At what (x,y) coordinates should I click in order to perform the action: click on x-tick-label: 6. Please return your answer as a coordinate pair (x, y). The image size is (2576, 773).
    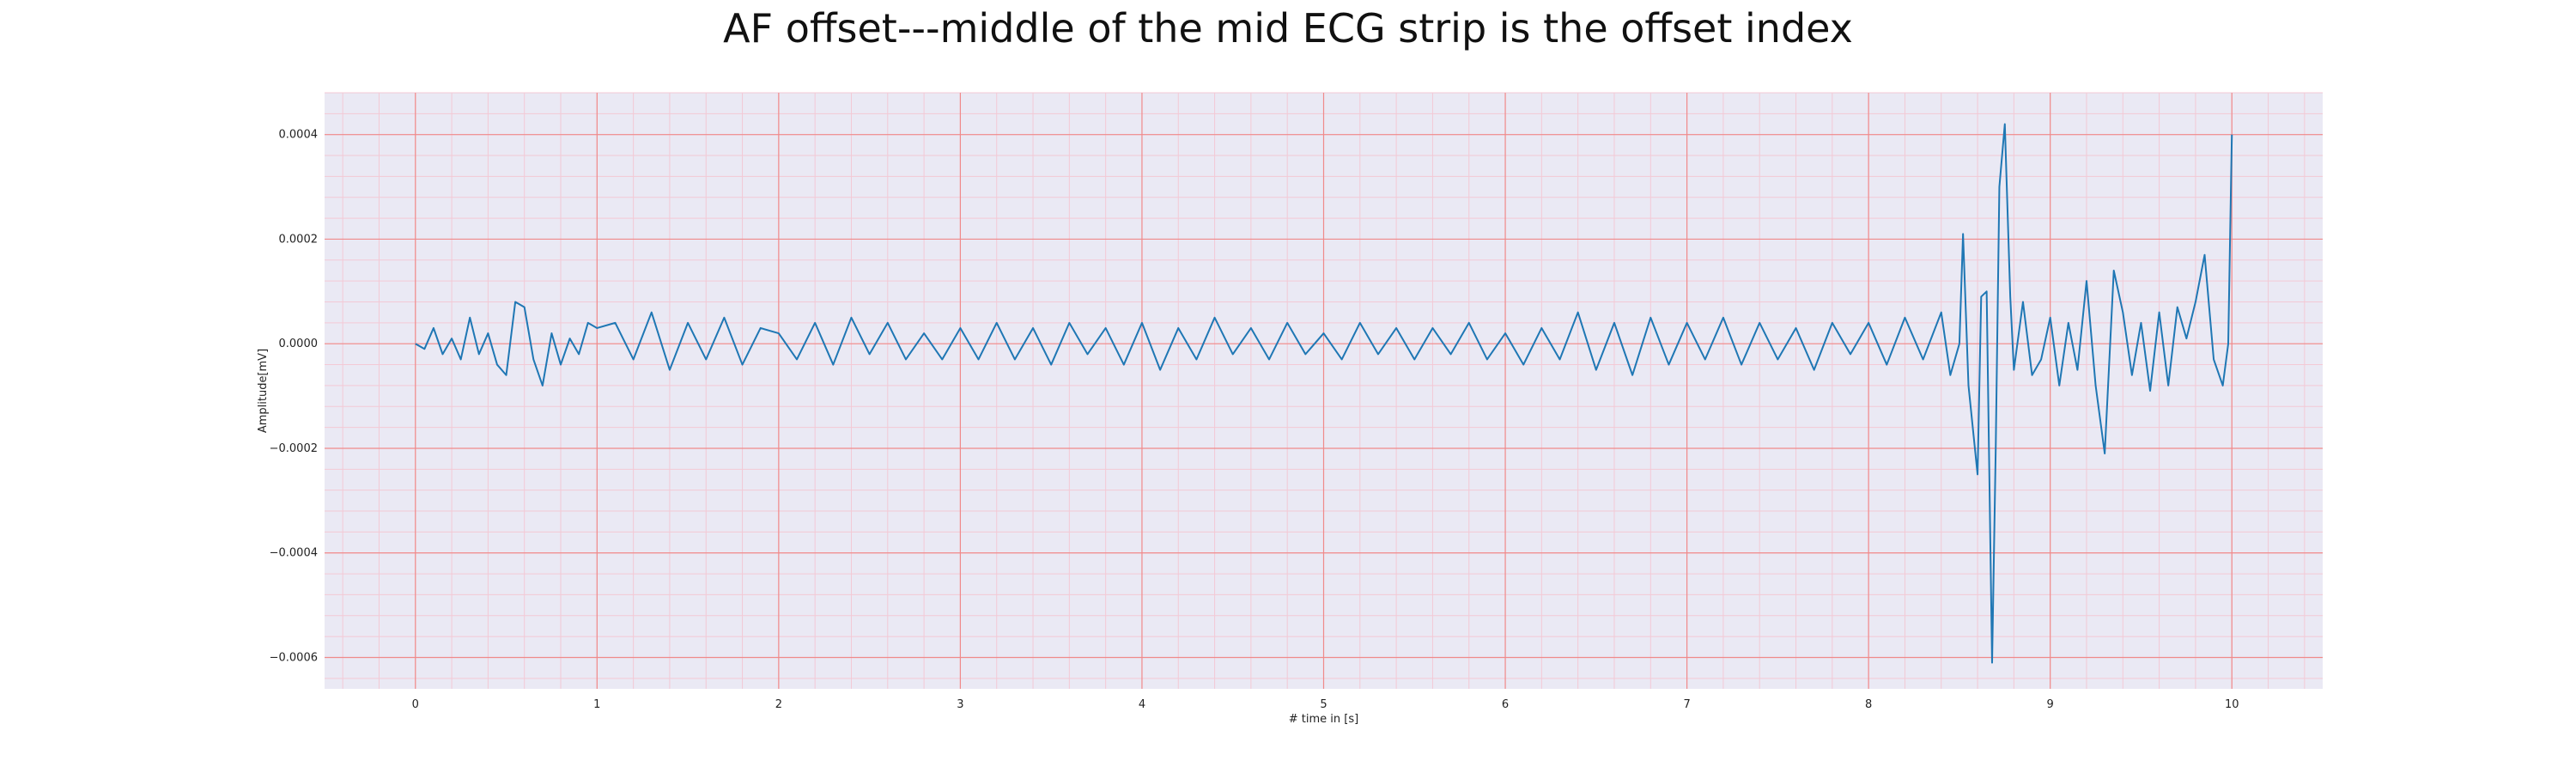
    Looking at the image, I should click on (1506, 704).